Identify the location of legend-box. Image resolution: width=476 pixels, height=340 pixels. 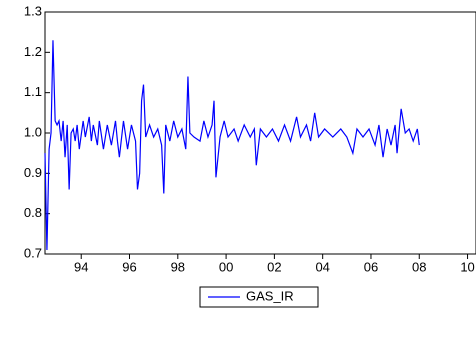
(259, 297).